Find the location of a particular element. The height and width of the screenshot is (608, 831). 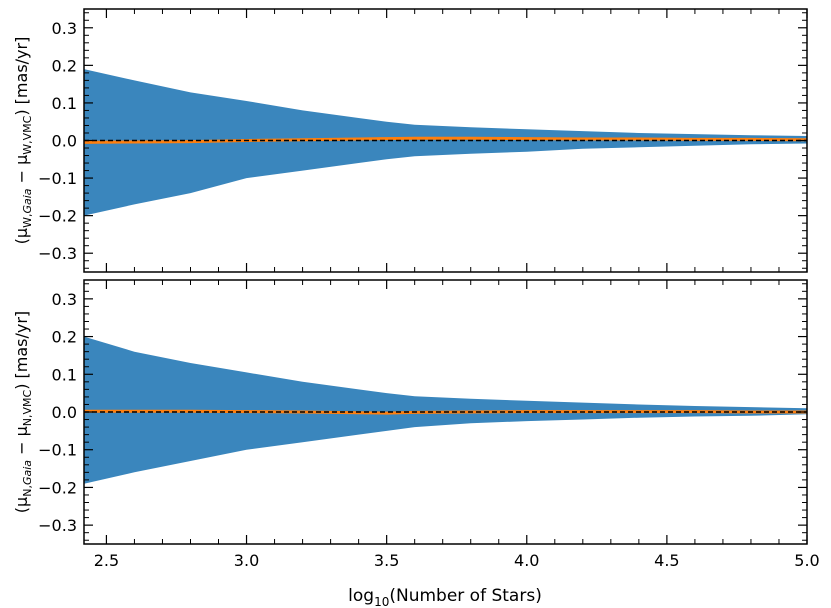

y-axis-label: (μW,Gaia − μW,VMC) [mas/yr] is located at coordinates (23, 141).